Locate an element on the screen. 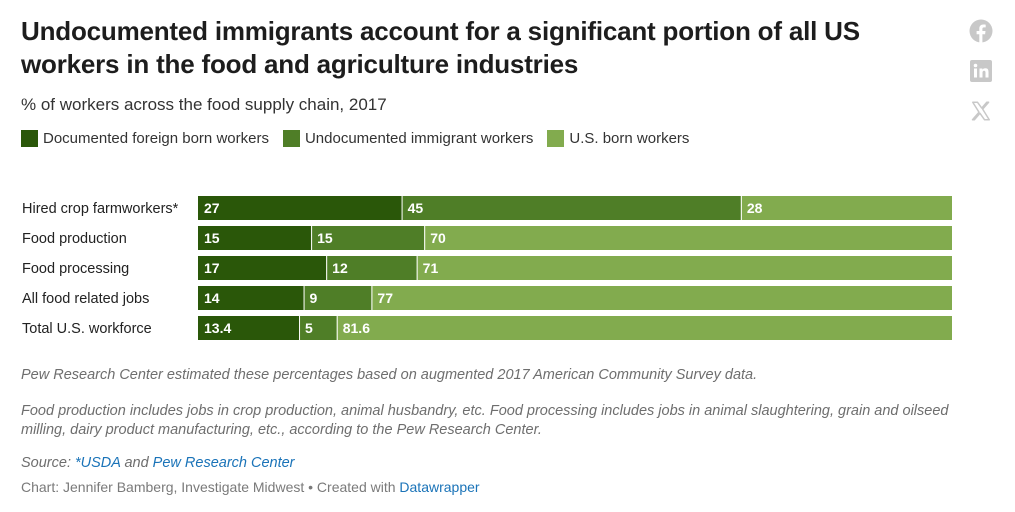  legend-swatch-undocumented is located at coordinates (291, 138).